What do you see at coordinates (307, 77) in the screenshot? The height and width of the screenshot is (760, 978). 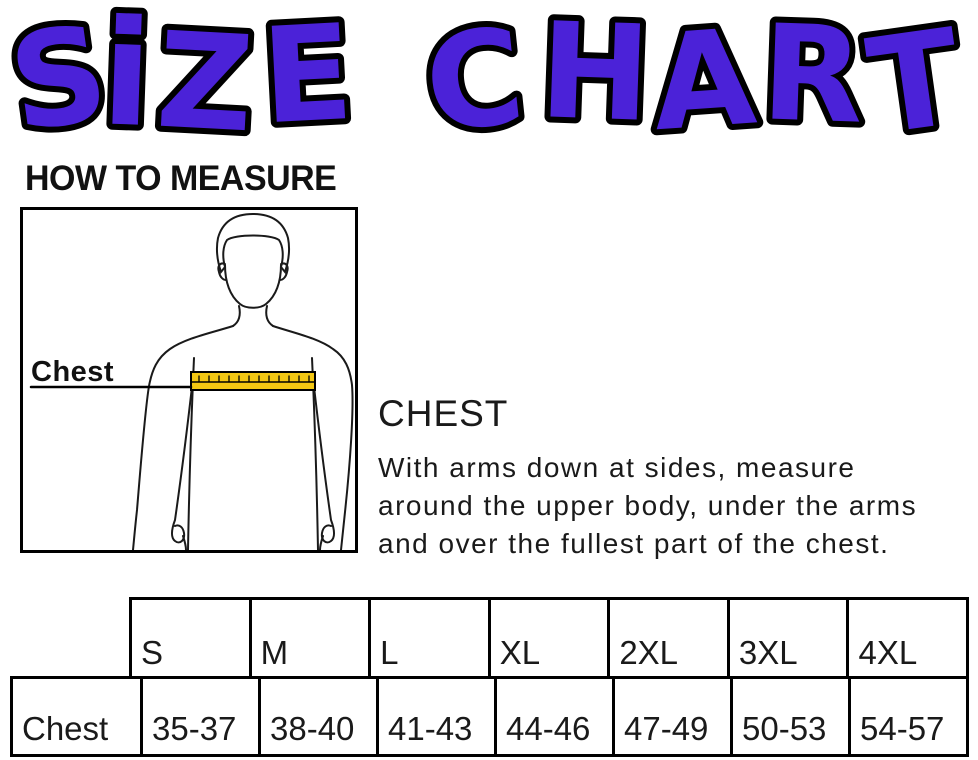 I see `title-letter: E` at bounding box center [307, 77].